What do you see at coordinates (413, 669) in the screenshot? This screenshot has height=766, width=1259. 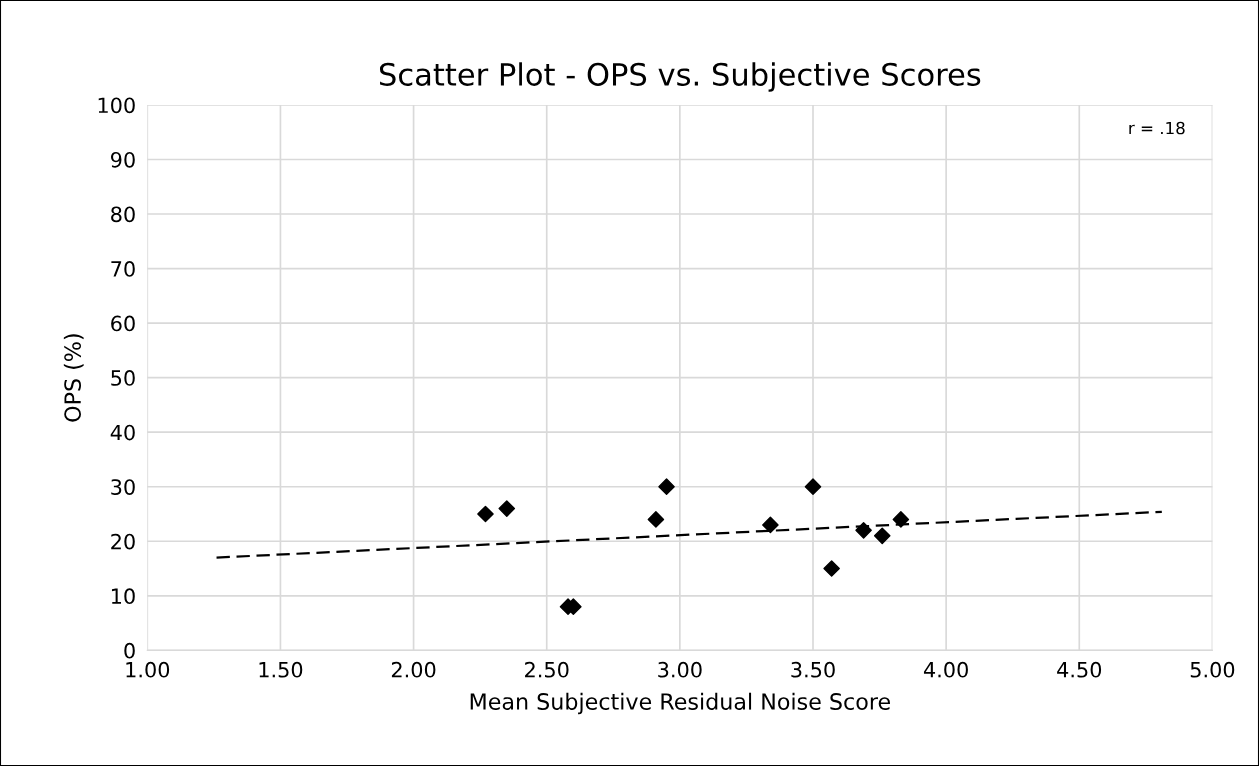 I see `x-tick-label: 2.00` at bounding box center [413, 669].